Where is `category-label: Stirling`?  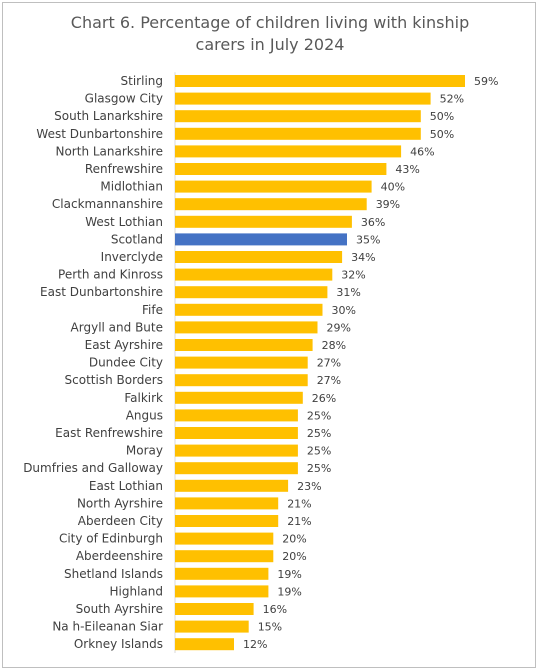
category-label: Stirling is located at coordinates (142, 81).